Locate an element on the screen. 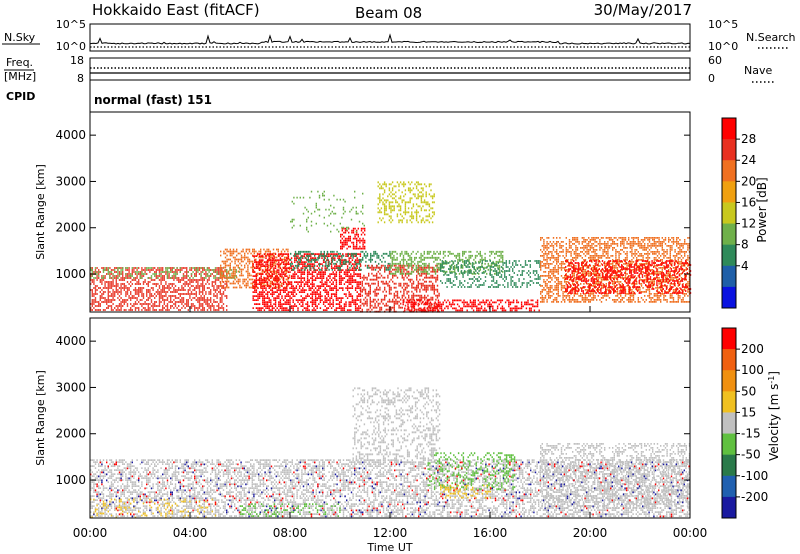 The height and width of the screenshot is (554, 800). velocity-colorbar-label-7: -200 is located at coordinates (754, 497).